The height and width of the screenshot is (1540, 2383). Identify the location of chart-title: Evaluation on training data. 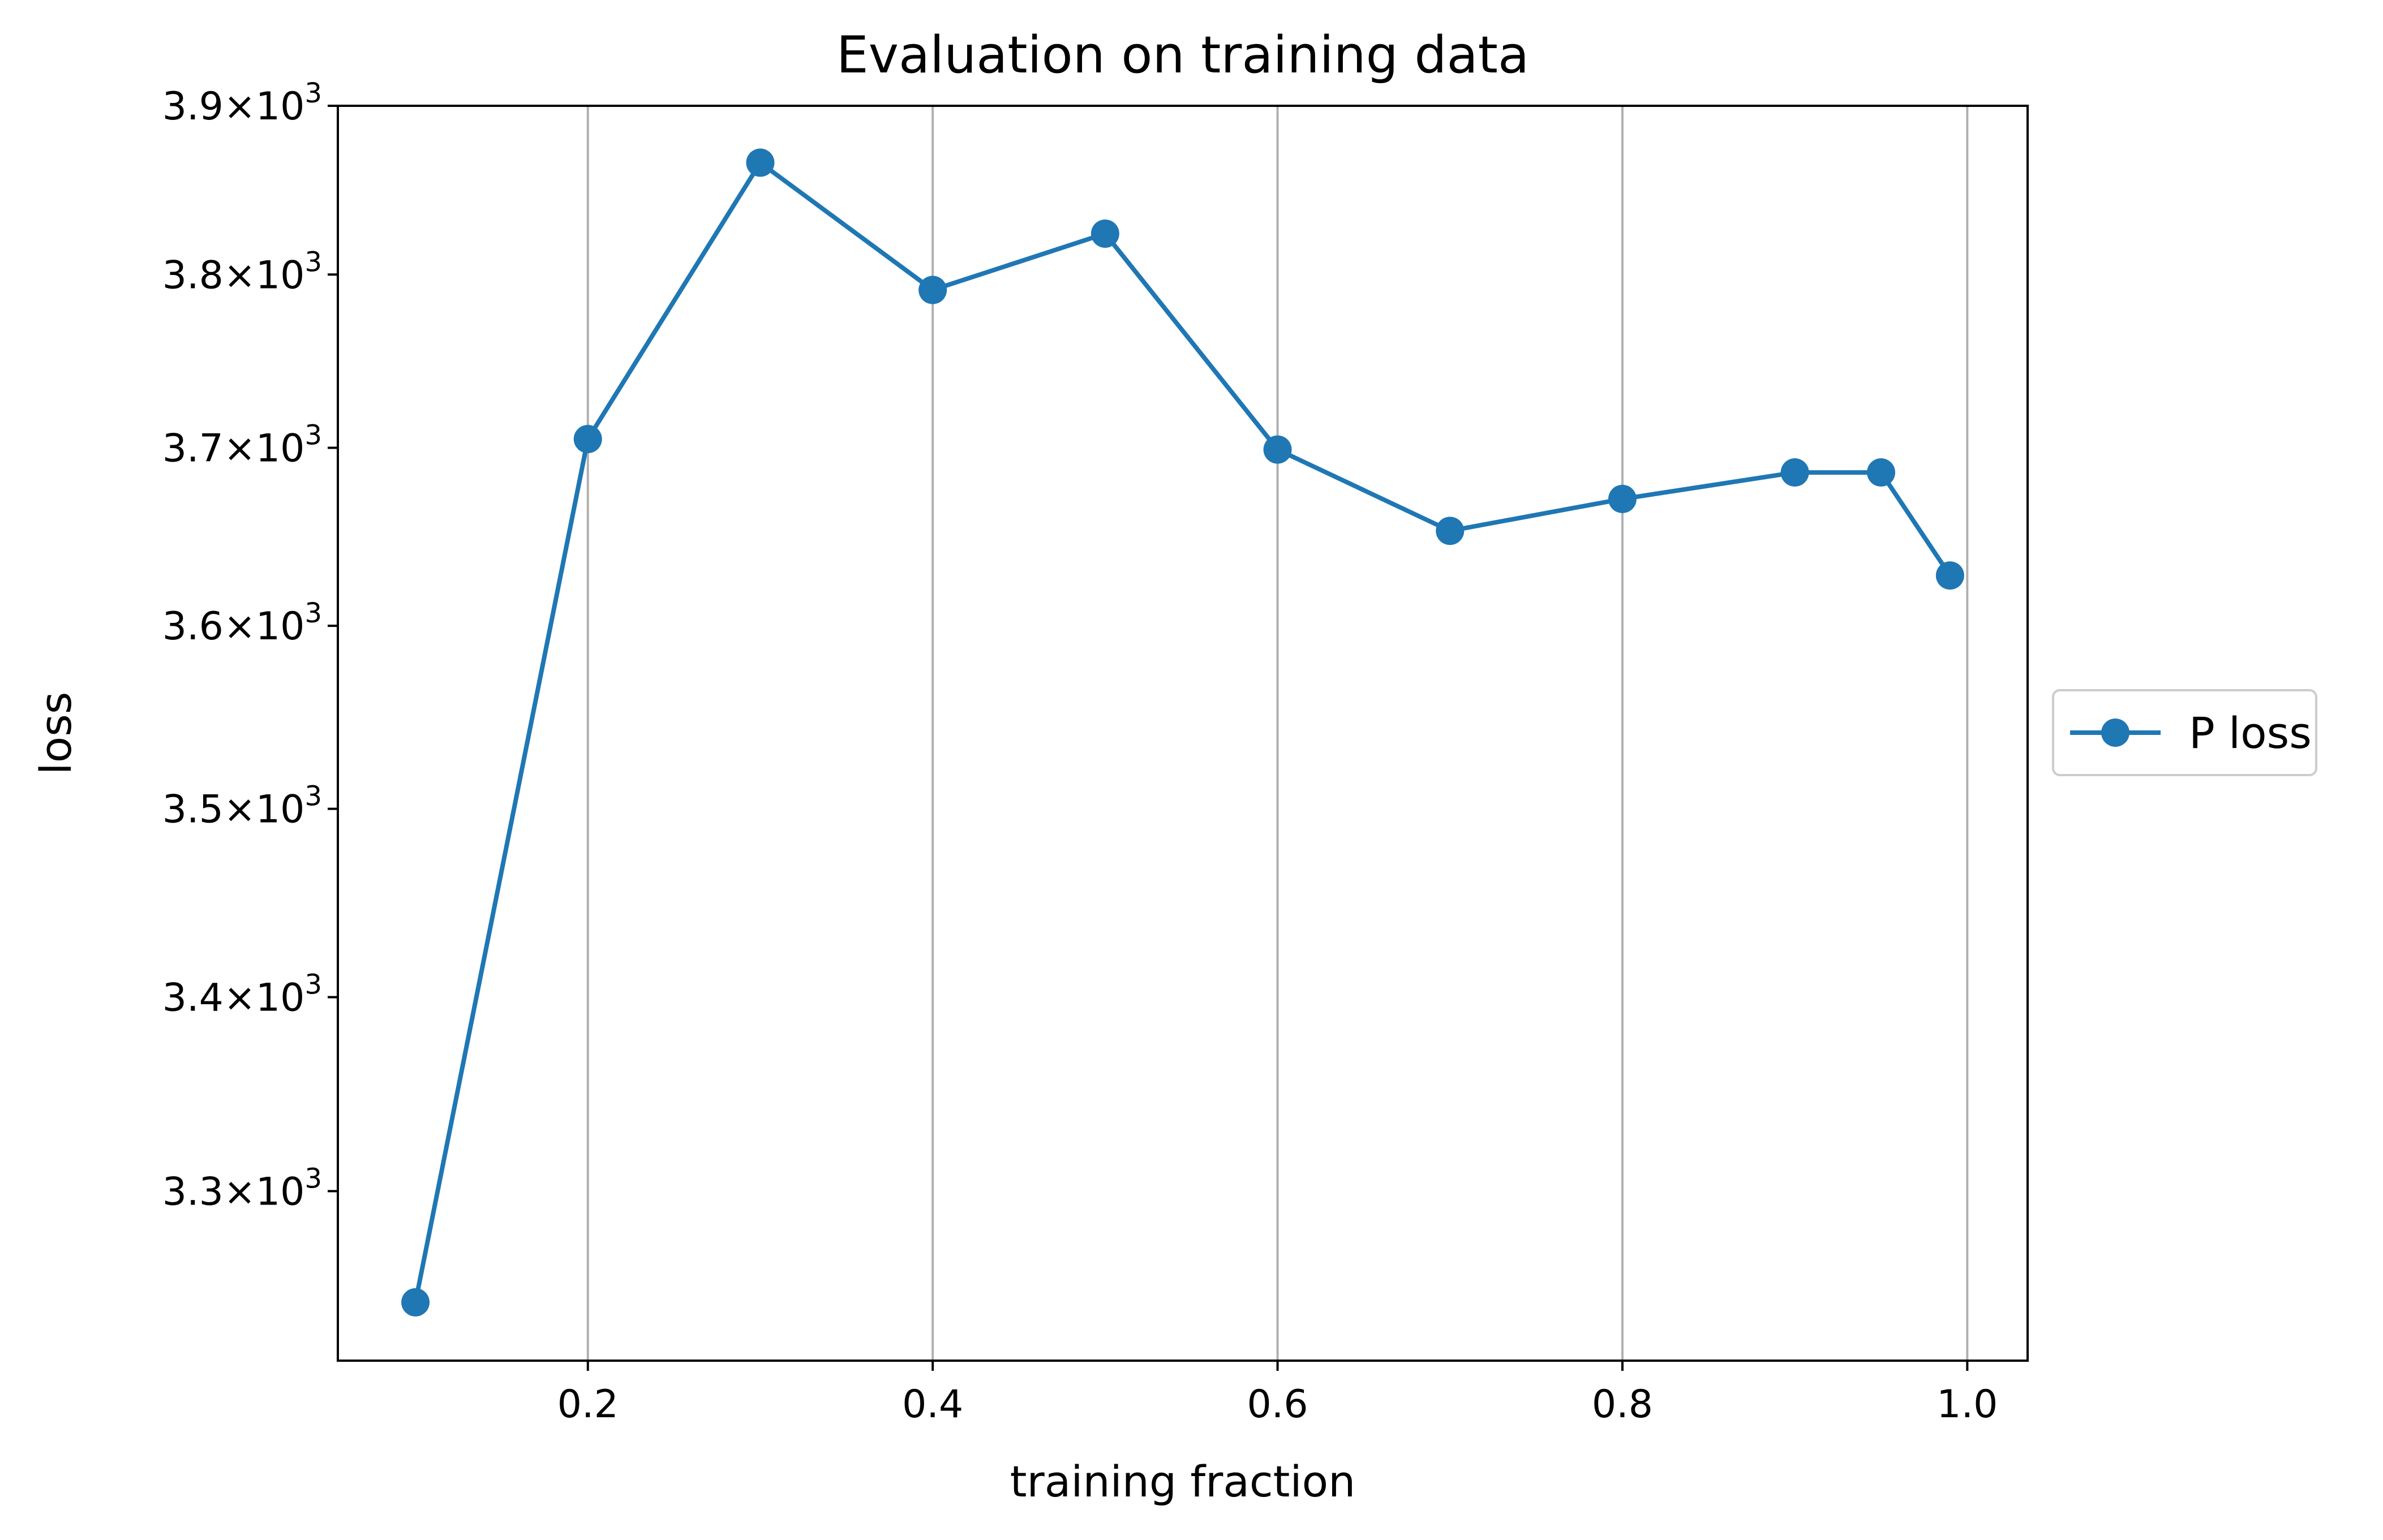
(1182, 55).